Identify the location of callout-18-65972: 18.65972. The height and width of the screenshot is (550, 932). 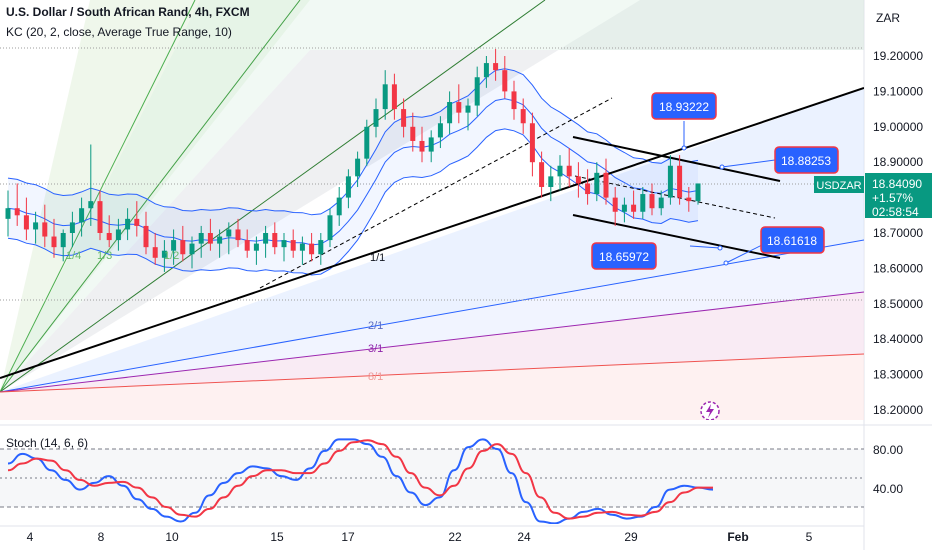
(624, 256).